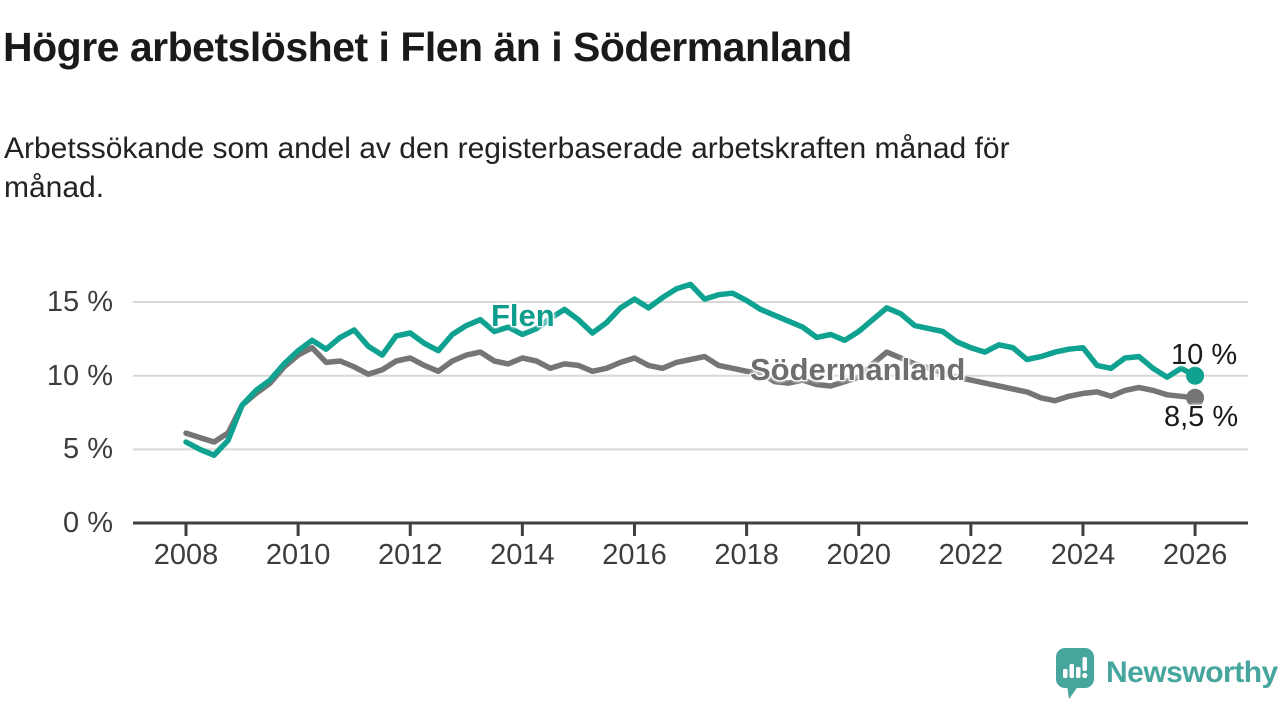 This screenshot has width=1280, height=720. I want to click on series-endpoint-sodermanland, so click(1195, 397).